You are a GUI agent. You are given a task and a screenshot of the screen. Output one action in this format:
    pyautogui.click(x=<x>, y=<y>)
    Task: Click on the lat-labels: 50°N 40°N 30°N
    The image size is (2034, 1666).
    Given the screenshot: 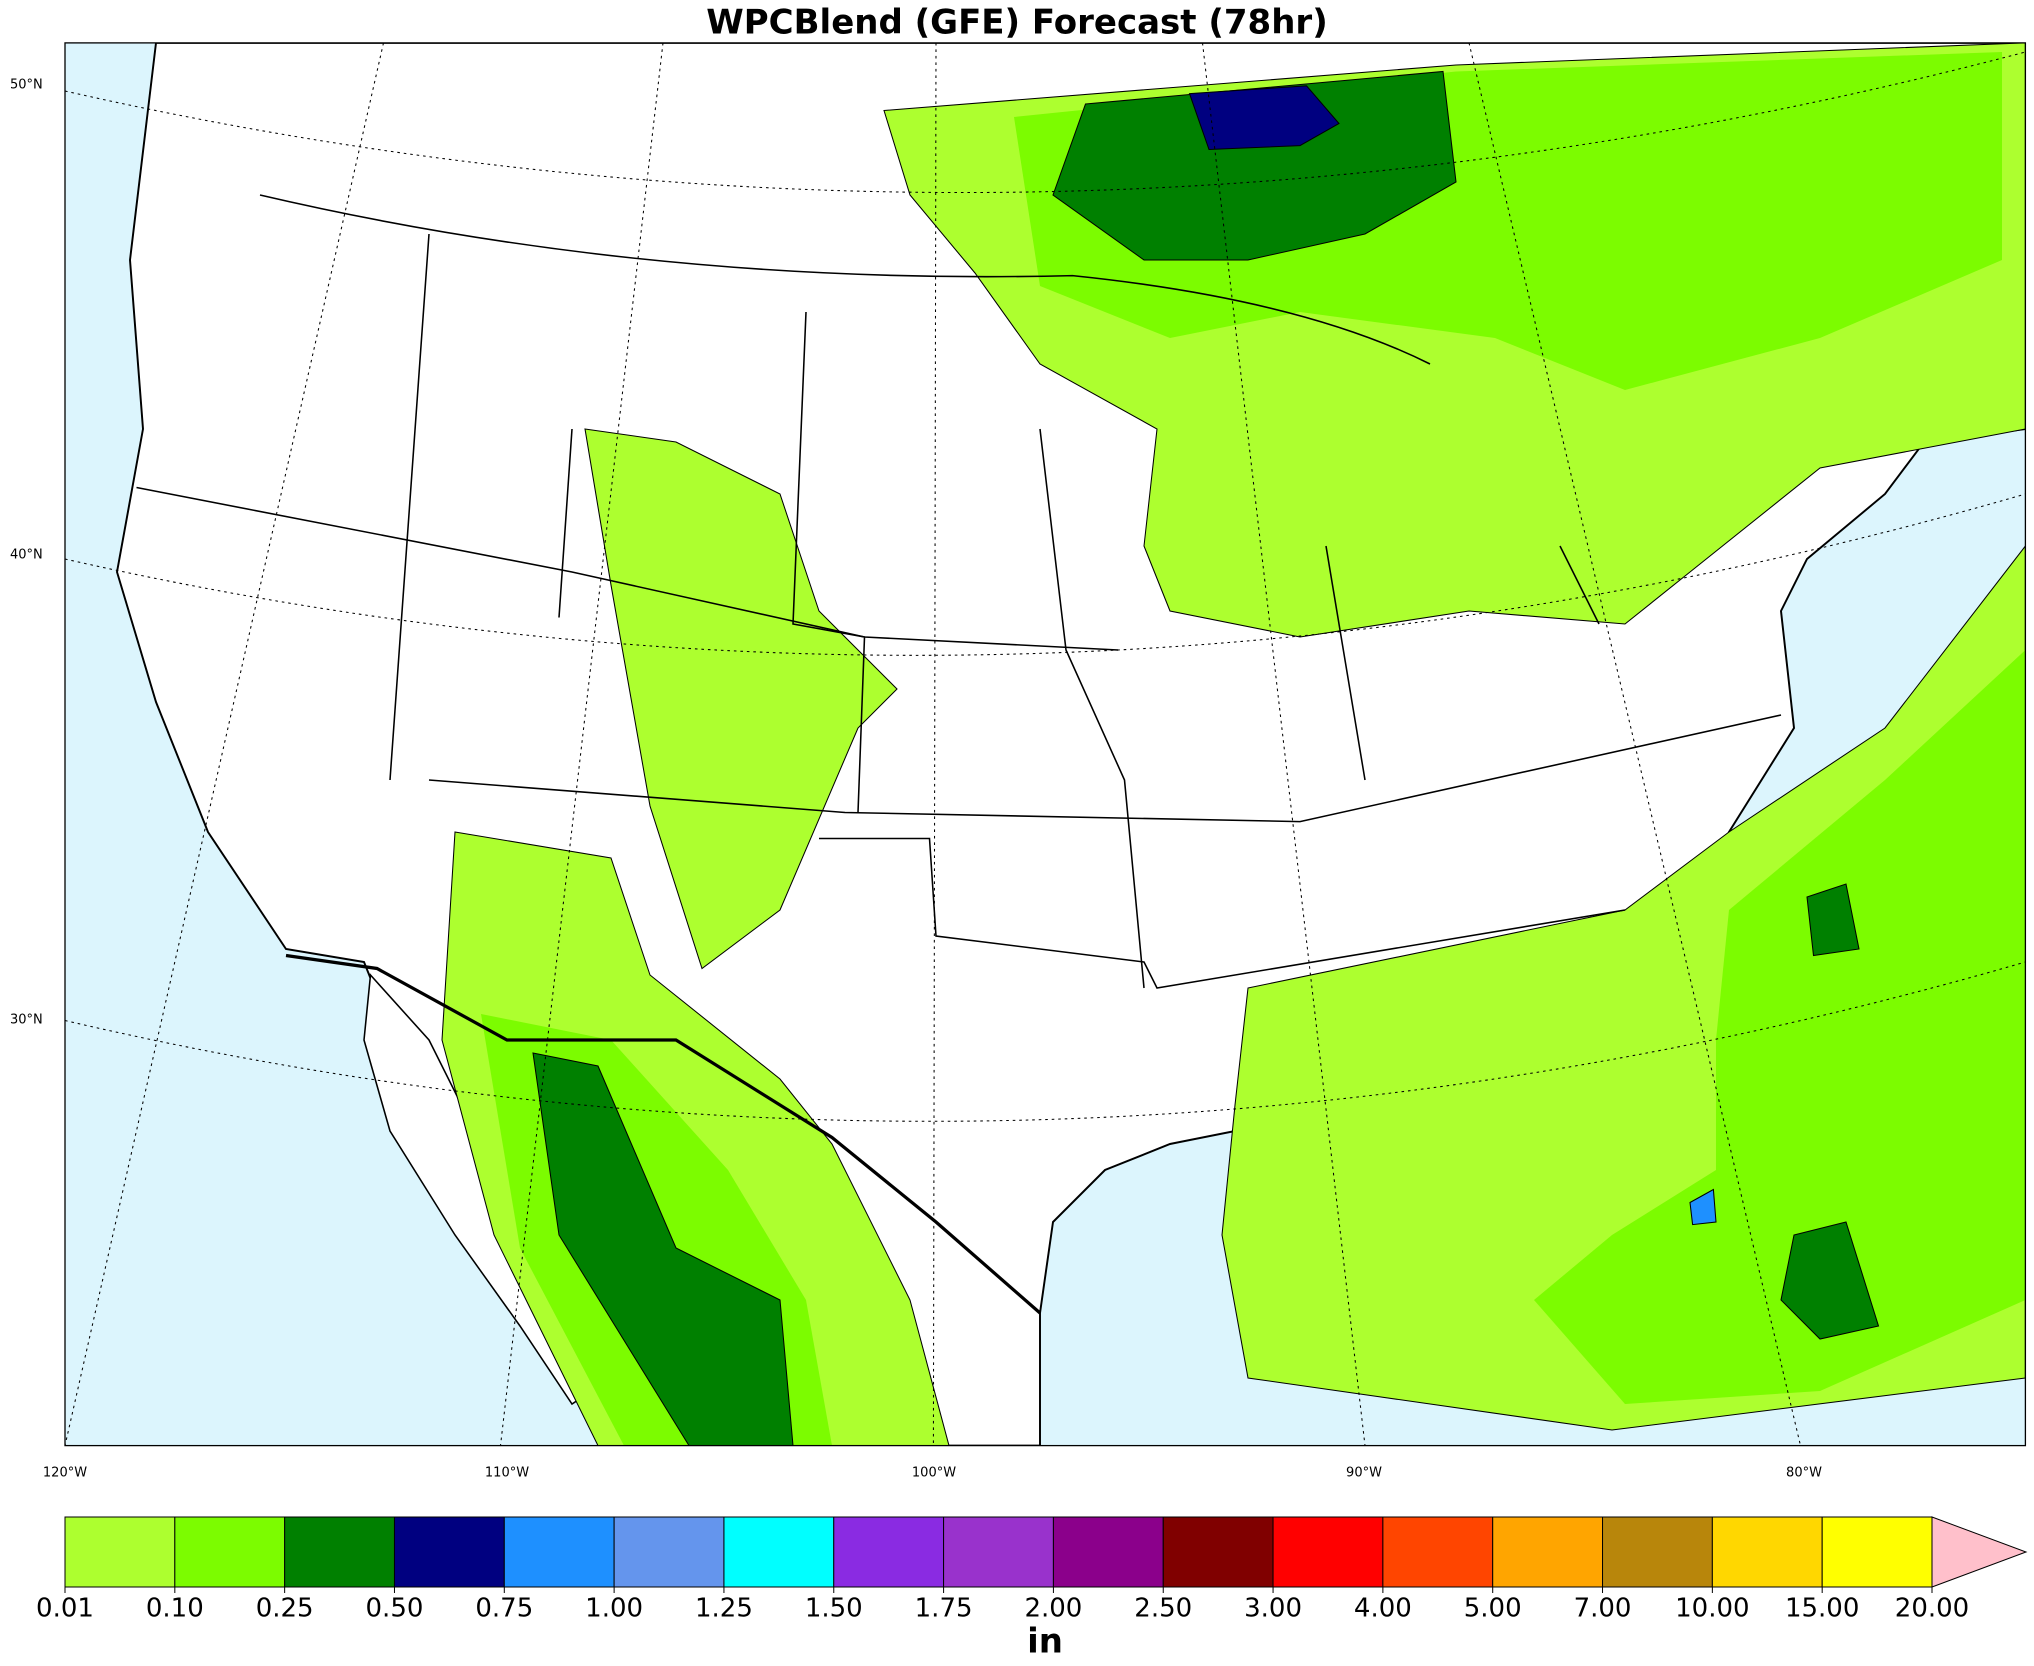 What is the action you would take?
    pyautogui.click(x=26, y=553)
    